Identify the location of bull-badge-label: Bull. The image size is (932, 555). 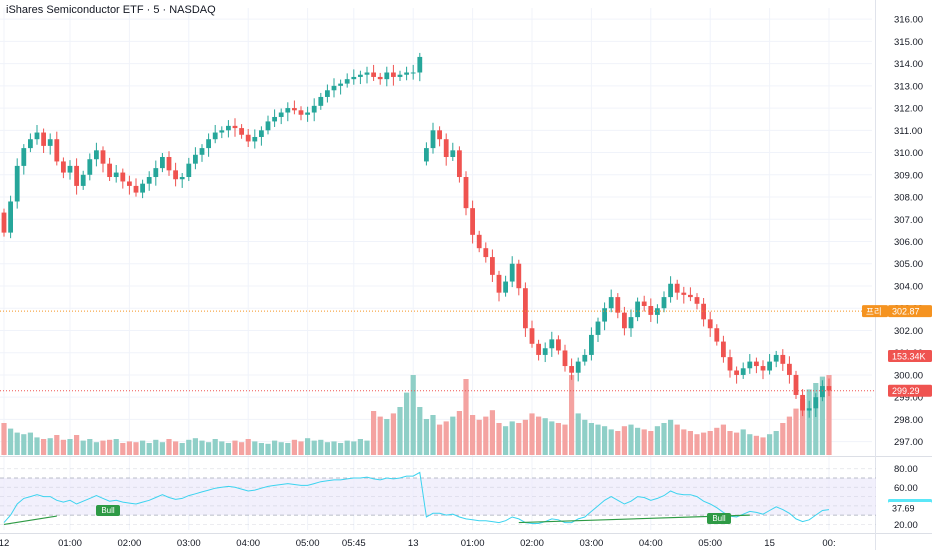
(108, 510).